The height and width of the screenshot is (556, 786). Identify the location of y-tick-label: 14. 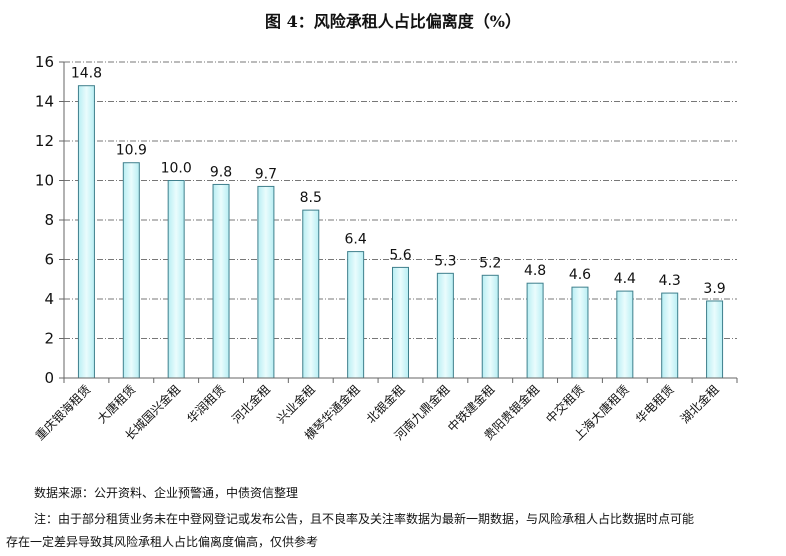
(44, 102).